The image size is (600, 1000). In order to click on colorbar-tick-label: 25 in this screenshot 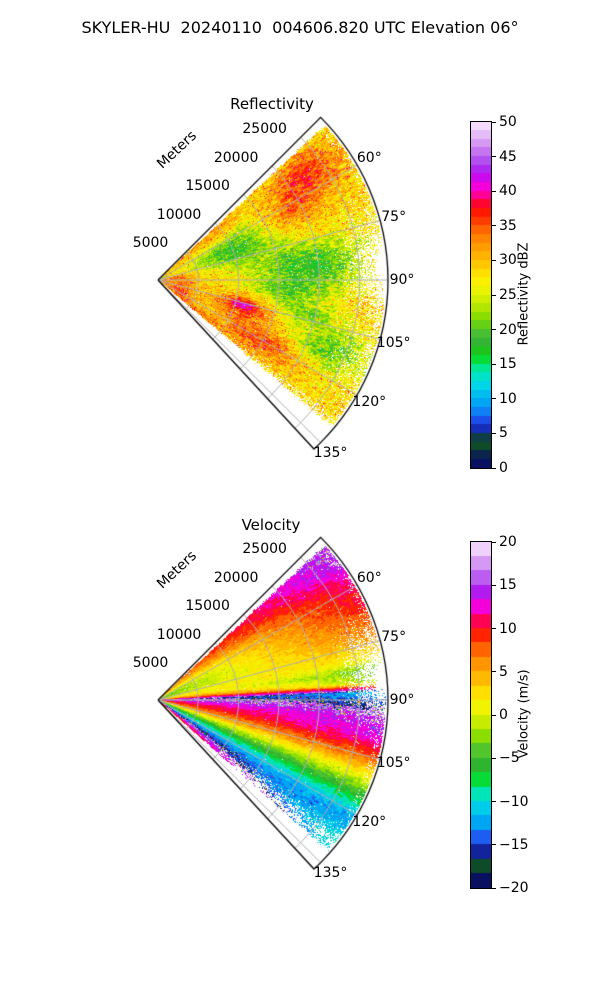, I will do `click(508, 295)`.